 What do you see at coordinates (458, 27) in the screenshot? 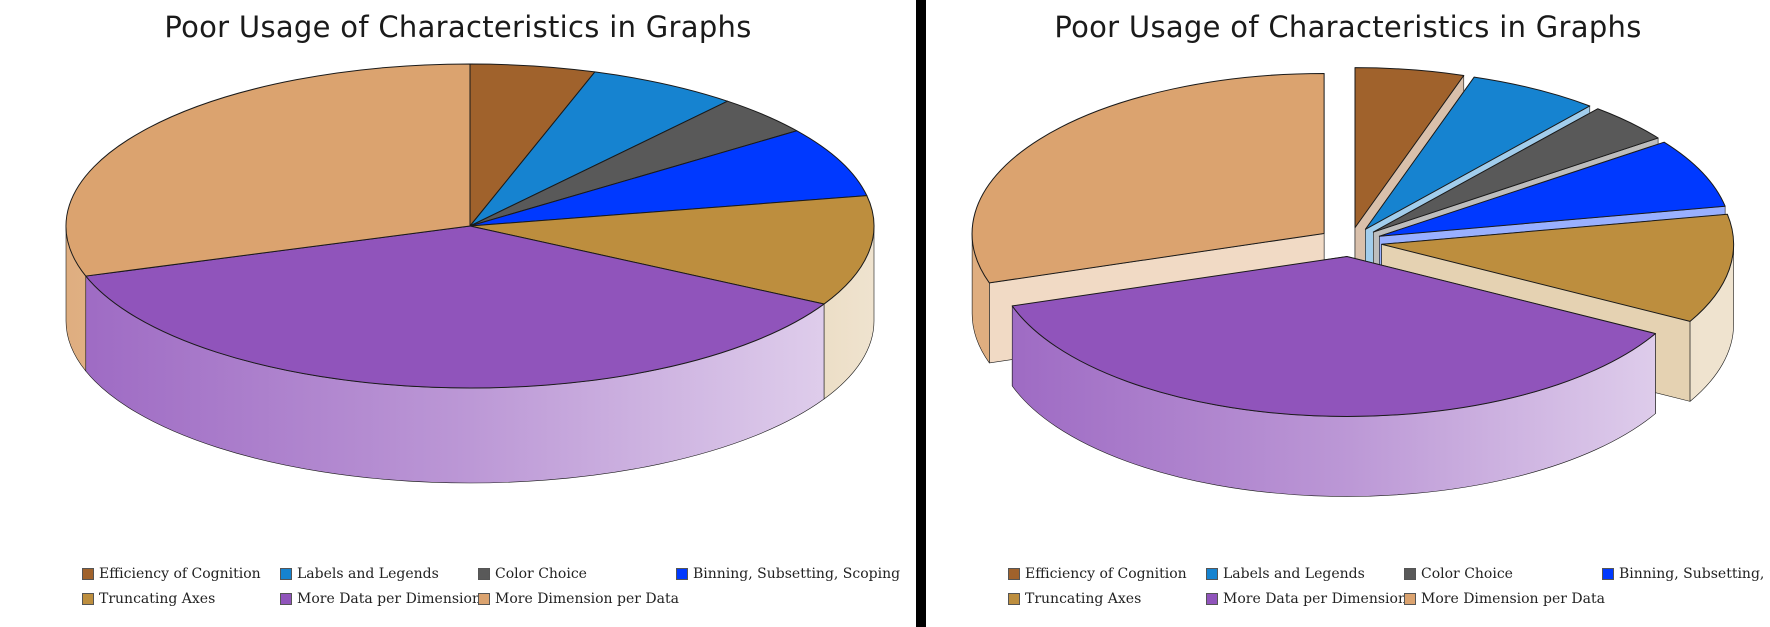
I see `chart-title-left: Poor Usage of Characteristics in Graphs` at bounding box center [458, 27].